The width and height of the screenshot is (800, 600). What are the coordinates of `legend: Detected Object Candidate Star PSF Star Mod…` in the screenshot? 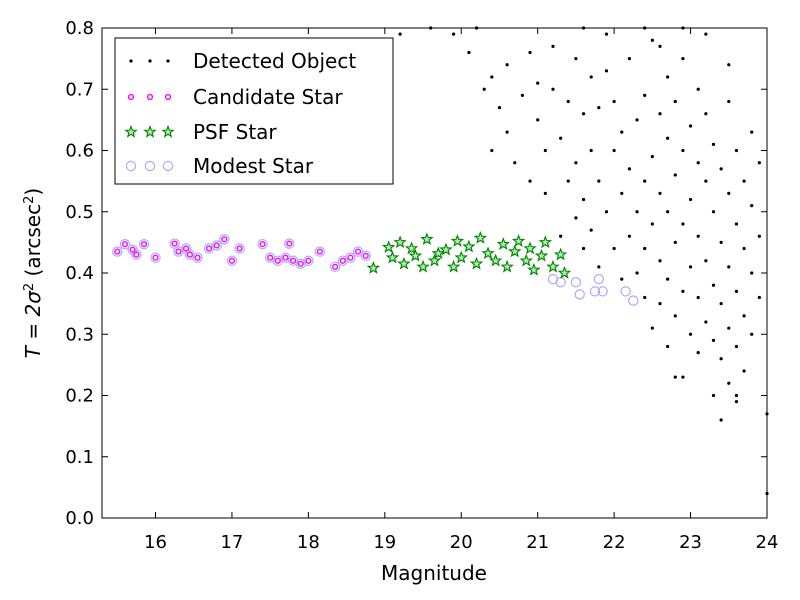 It's located at (254, 111).